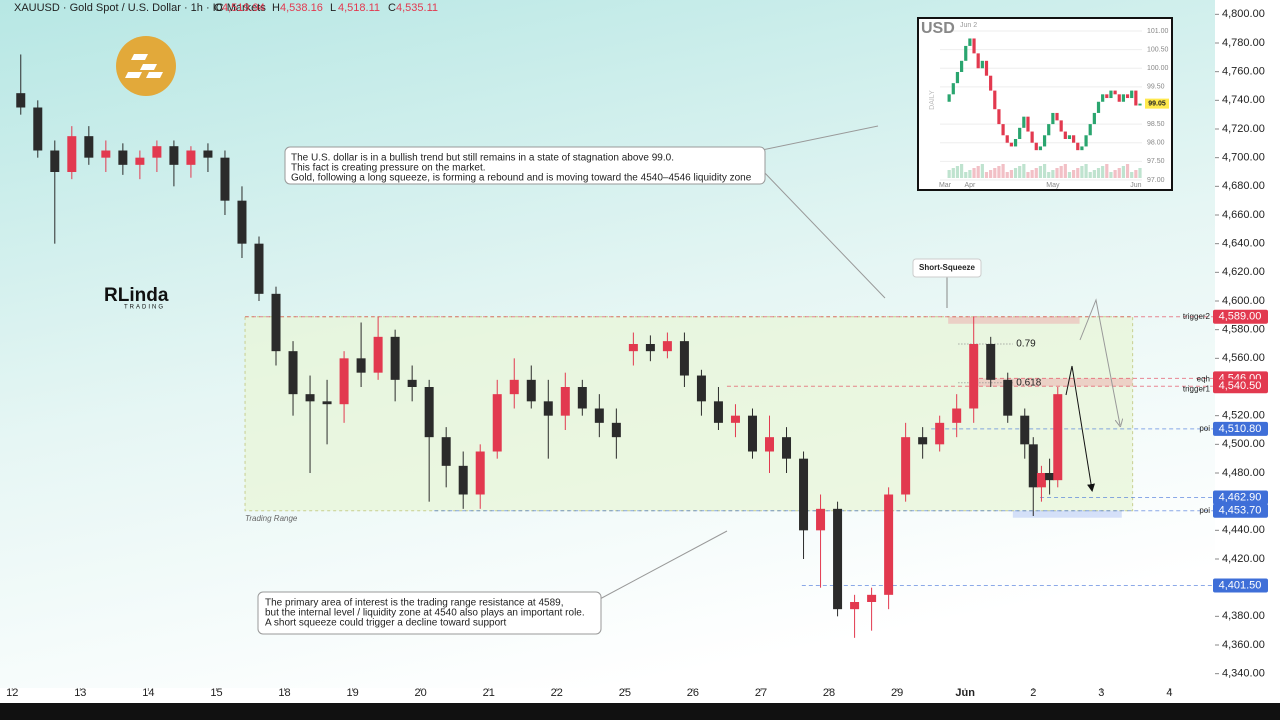 The width and height of the screenshot is (1280, 720). What do you see at coordinates (1101, 693) in the screenshot?
I see `x-tick-label: 3` at bounding box center [1101, 693].